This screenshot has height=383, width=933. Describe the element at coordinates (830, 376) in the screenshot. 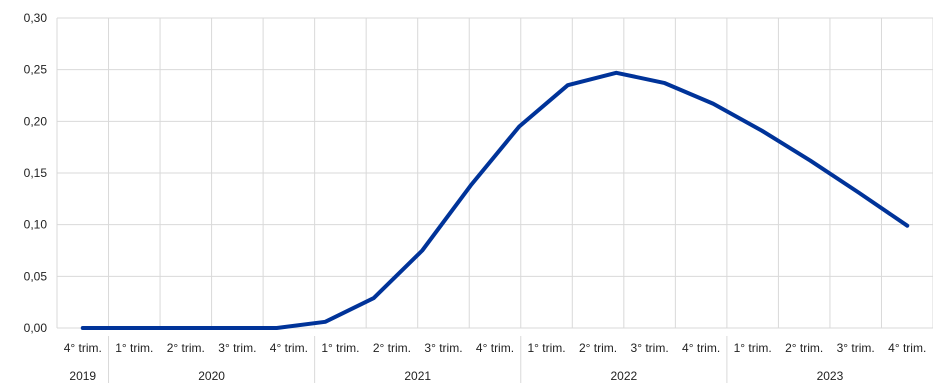

I see `year-label: 2023` at that location.